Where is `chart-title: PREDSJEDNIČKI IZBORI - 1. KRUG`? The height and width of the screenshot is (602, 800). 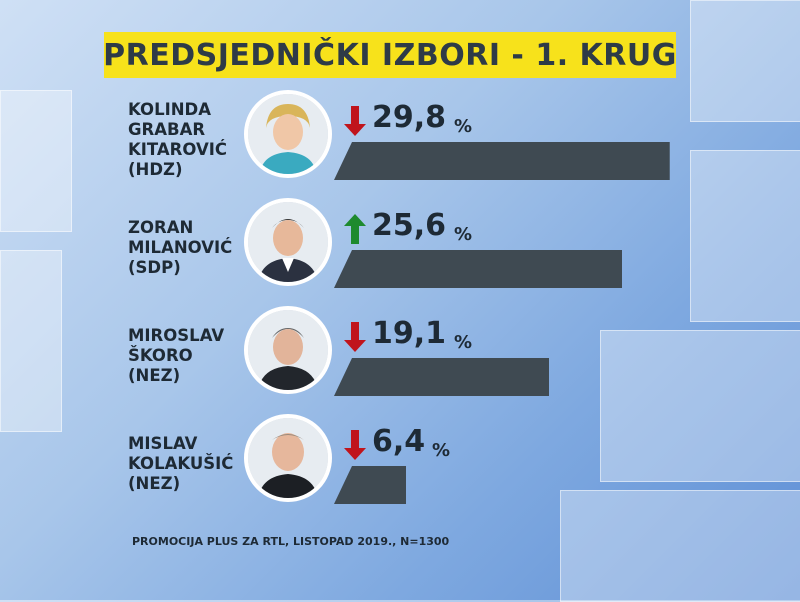
chart-title: PREDSJEDNIČKI IZBORI - 1. KRUG is located at coordinates (390, 55).